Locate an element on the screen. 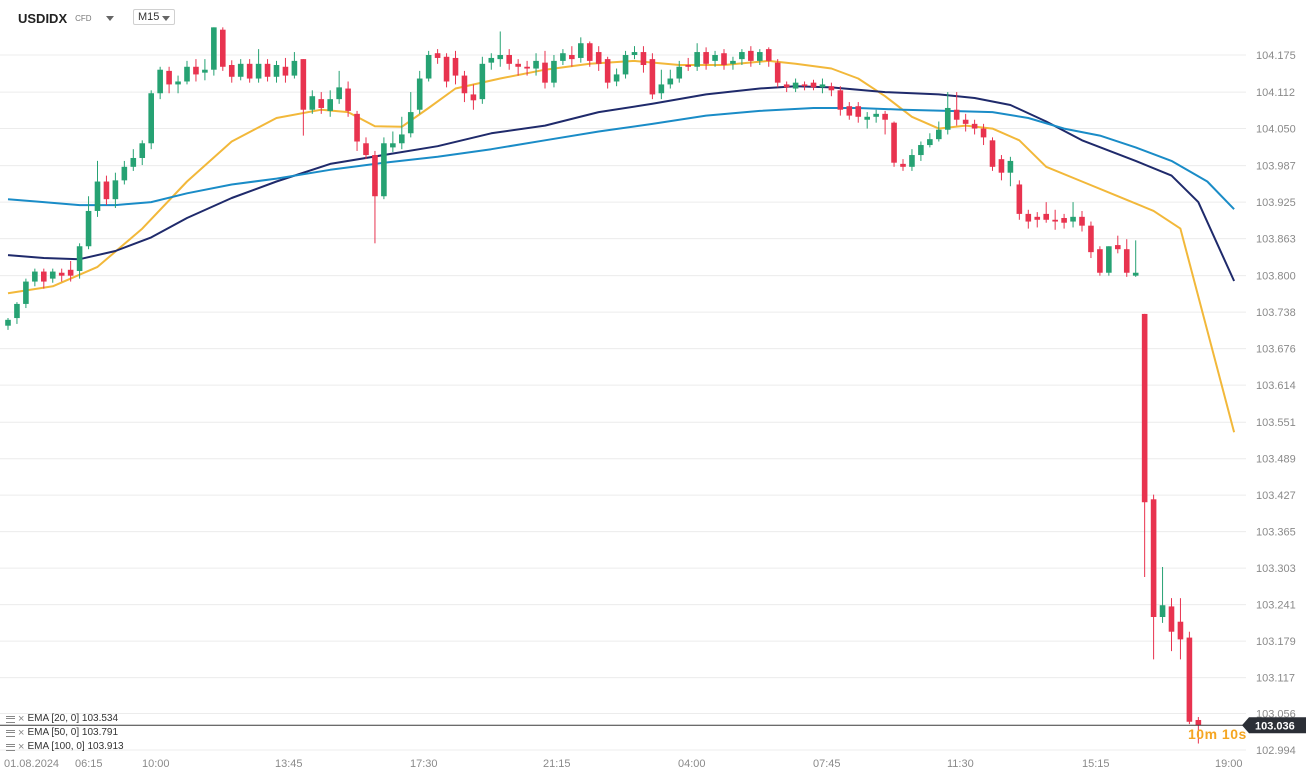 Image resolution: width=1315 pixels, height=780 pixels. symbol-dropdown-chevron-down-icon is located at coordinates (109, 18).